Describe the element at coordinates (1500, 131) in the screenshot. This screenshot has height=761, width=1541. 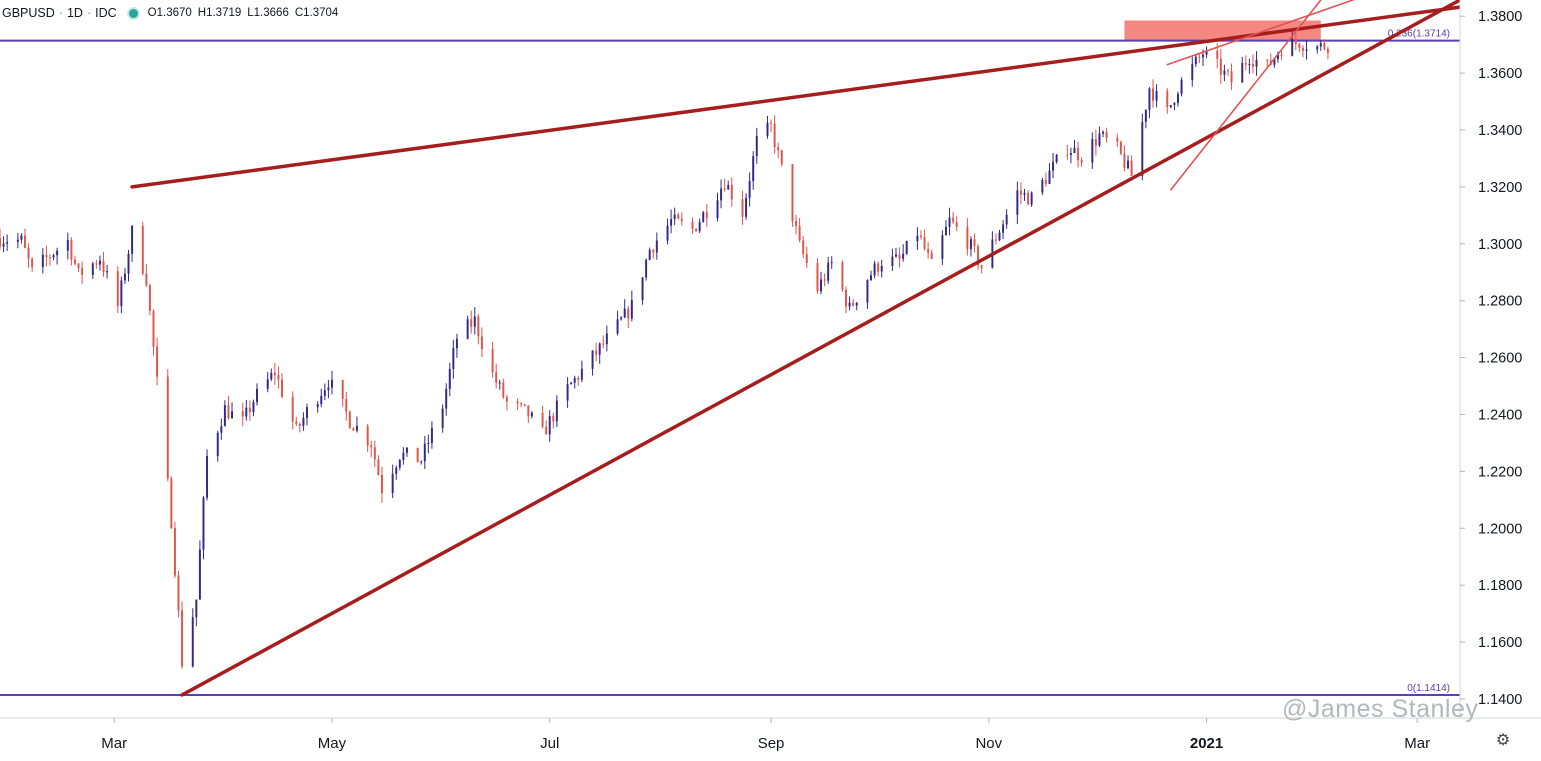
I see `price-tick-label: 1.3400` at that location.